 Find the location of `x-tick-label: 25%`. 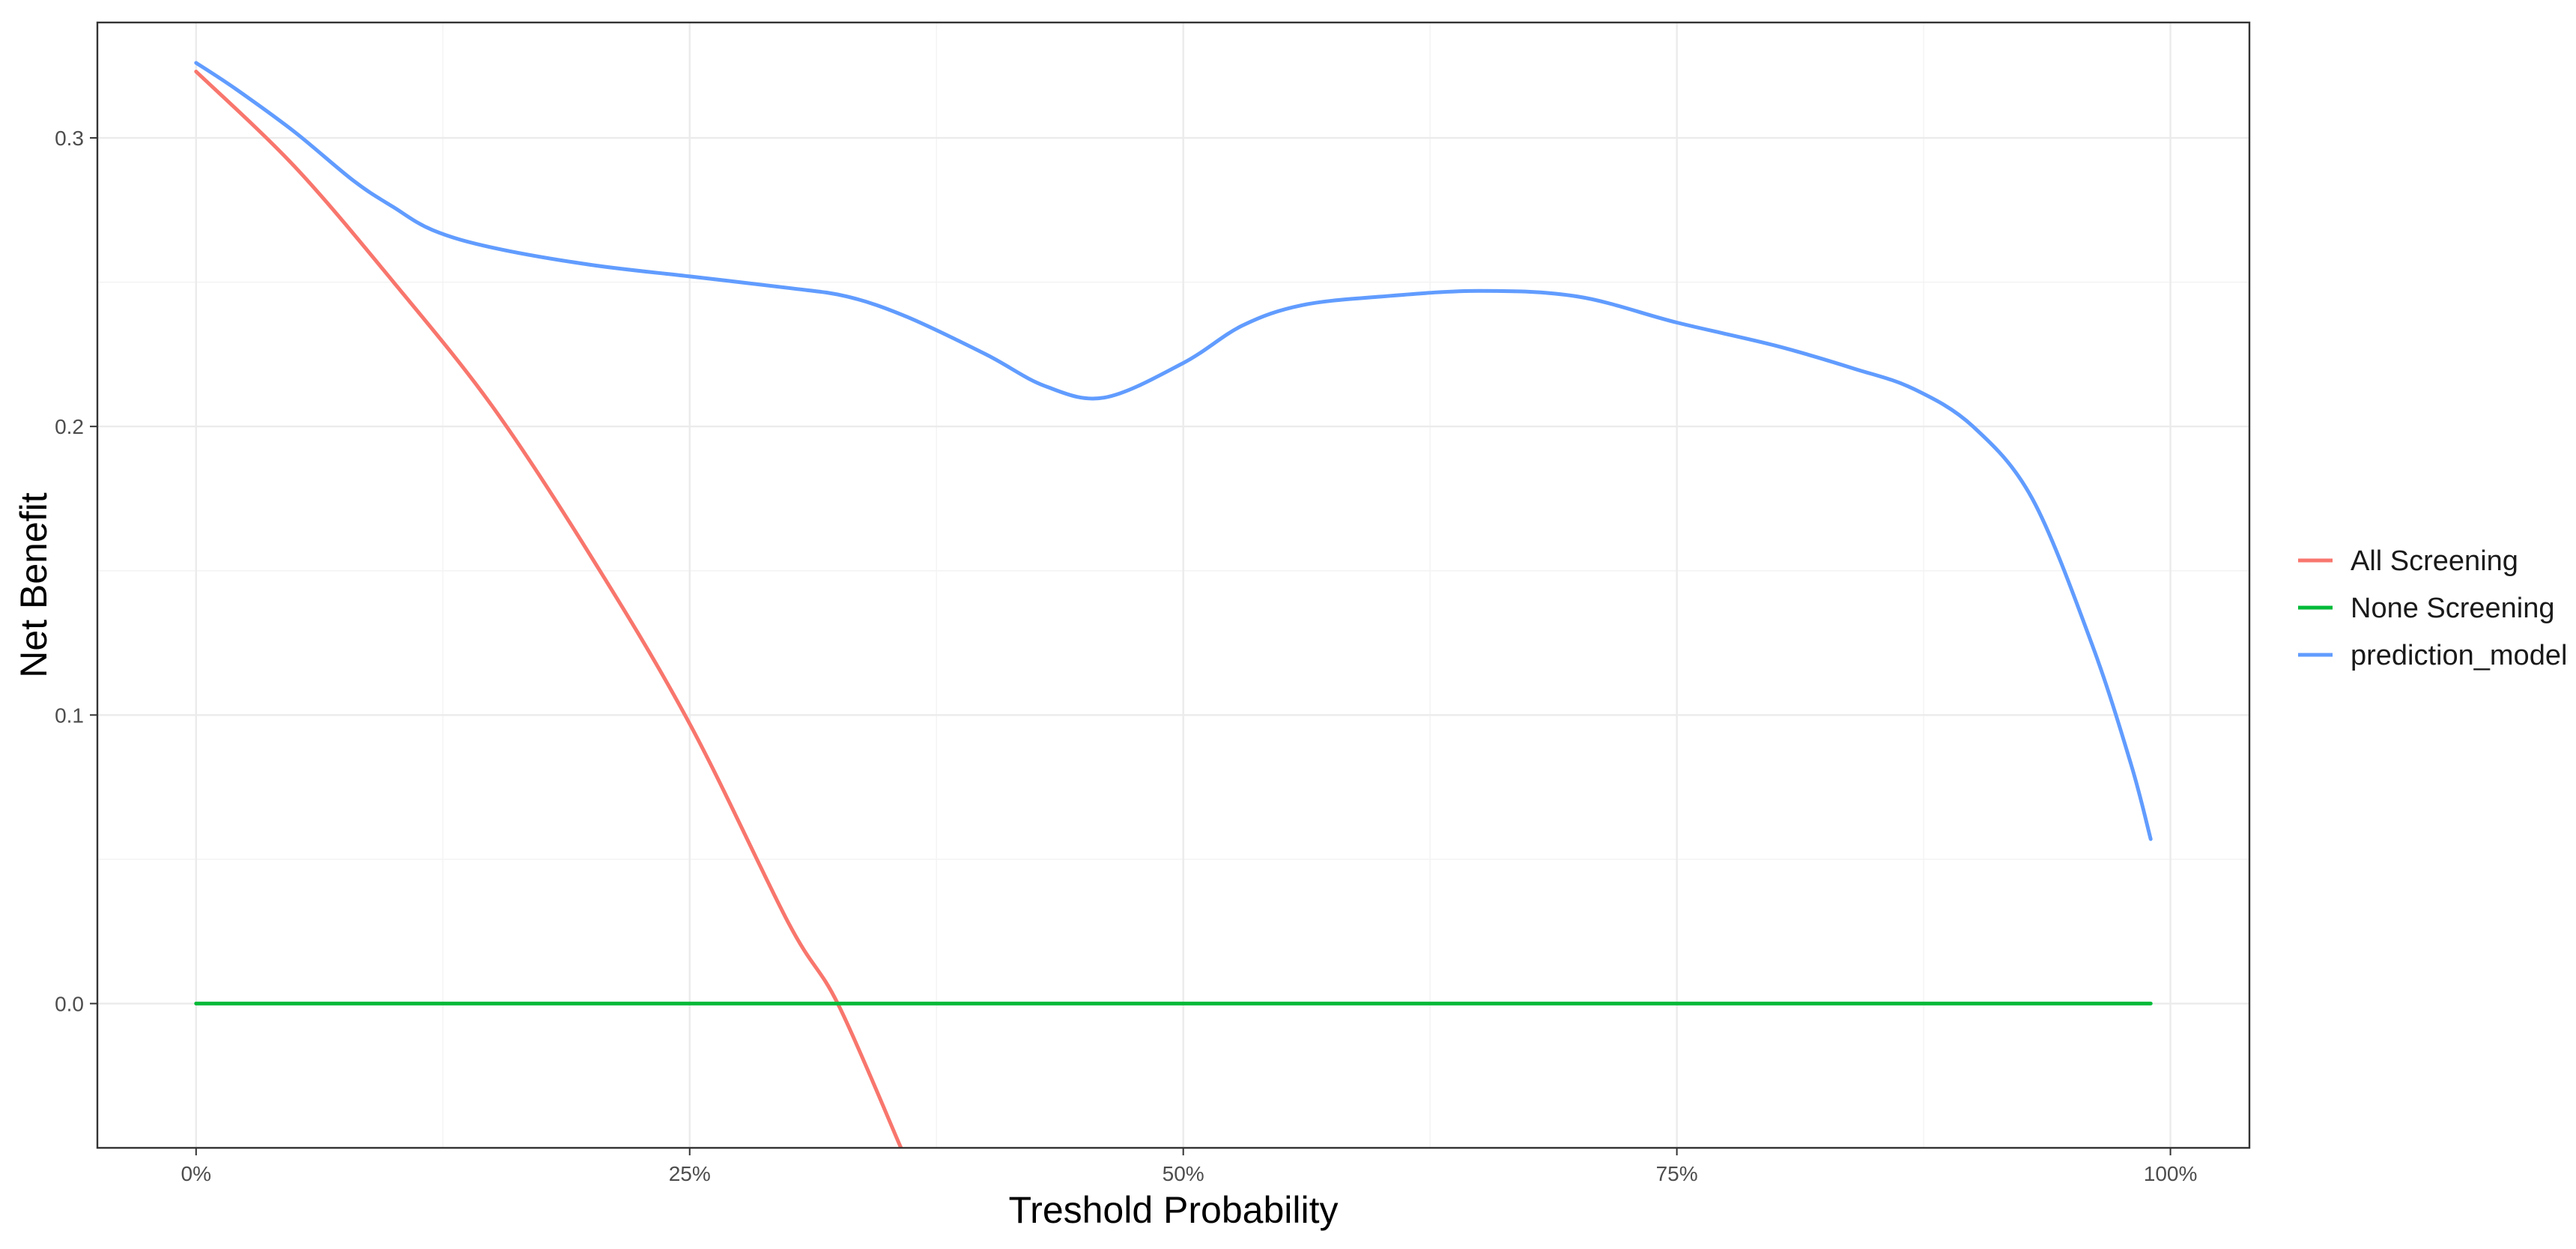

x-tick-label: 25% is located at coordinates (690, 1173).